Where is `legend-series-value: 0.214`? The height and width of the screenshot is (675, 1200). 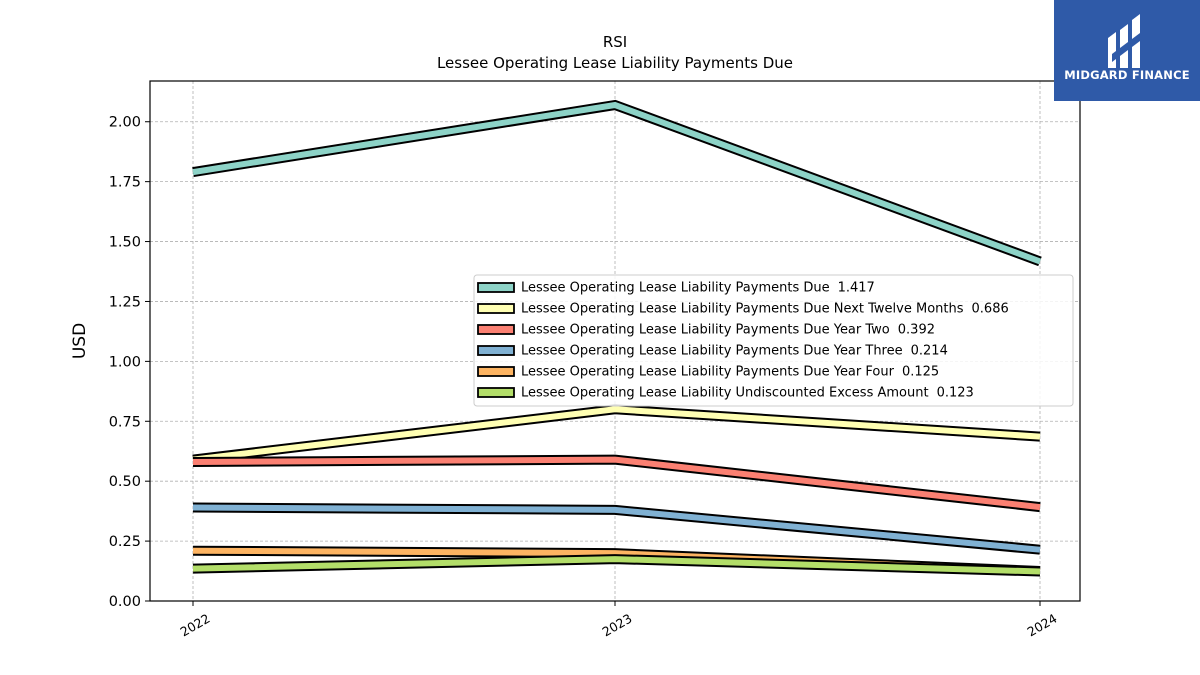
legend-series-value: 0.214 is located at coordinates (929, 351).